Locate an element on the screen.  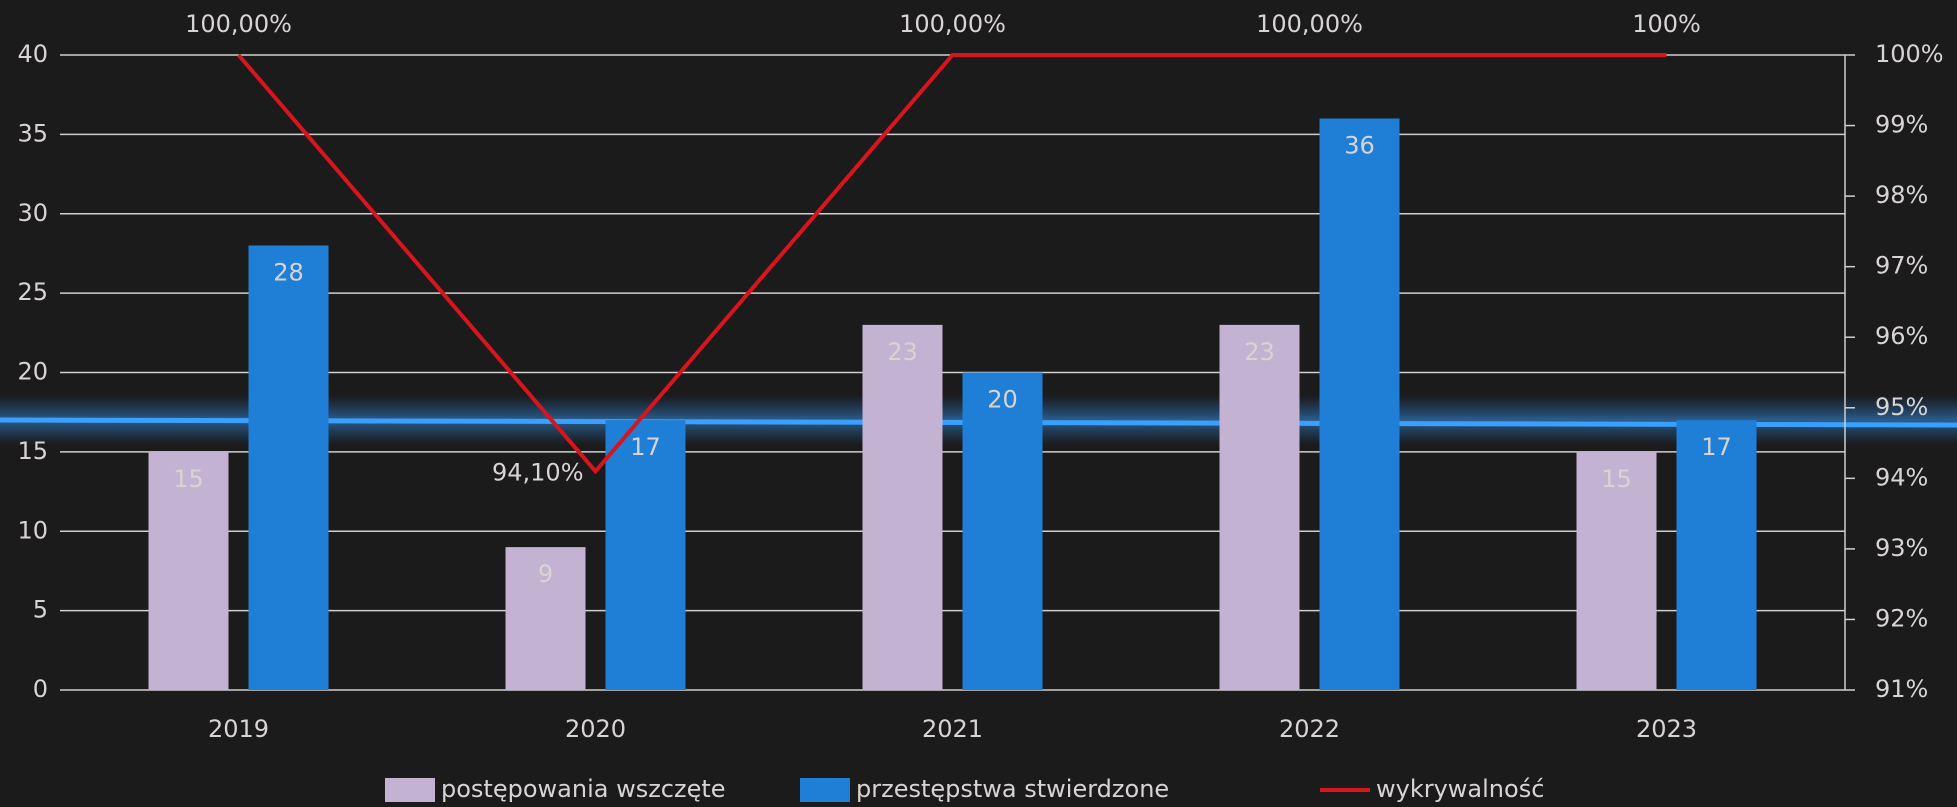
y-tick-label: 0 is located at coordinates (40, 689).